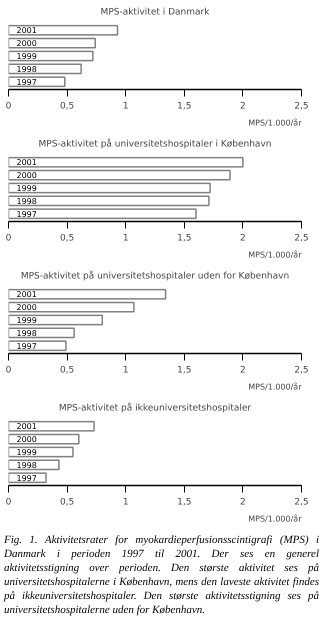 This screenshot has height=637, width=323. What do you see at coordinates (155, 408) in the screenshot?
I see `chart-title: MPS-aktivitet på ikkeuniversitetshospitaler` at bounding box center [155, 408].